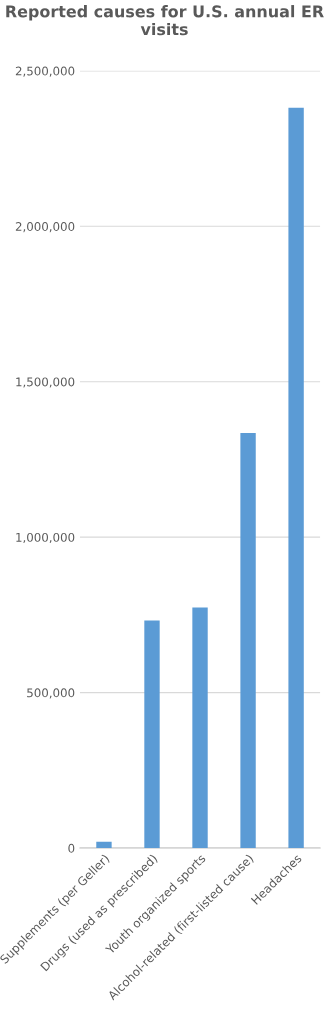  I want to click on y-tick-label: 1,000,000, so click(45, 538).